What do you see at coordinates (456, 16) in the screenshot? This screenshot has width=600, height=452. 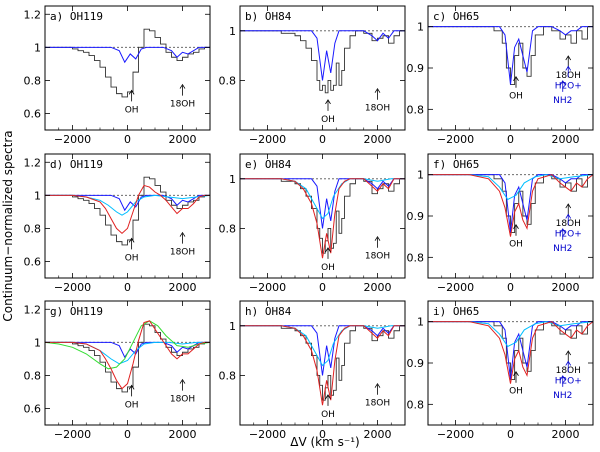 I see `panel-title: c) OH65` at bounding box center [456, 16].